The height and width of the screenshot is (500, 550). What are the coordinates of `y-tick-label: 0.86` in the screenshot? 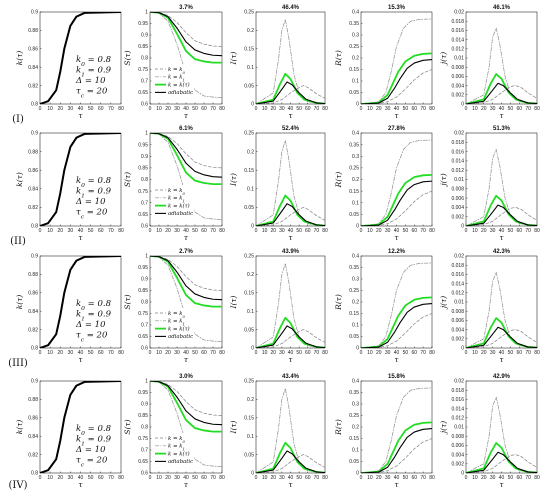 It's located at (33, 294).